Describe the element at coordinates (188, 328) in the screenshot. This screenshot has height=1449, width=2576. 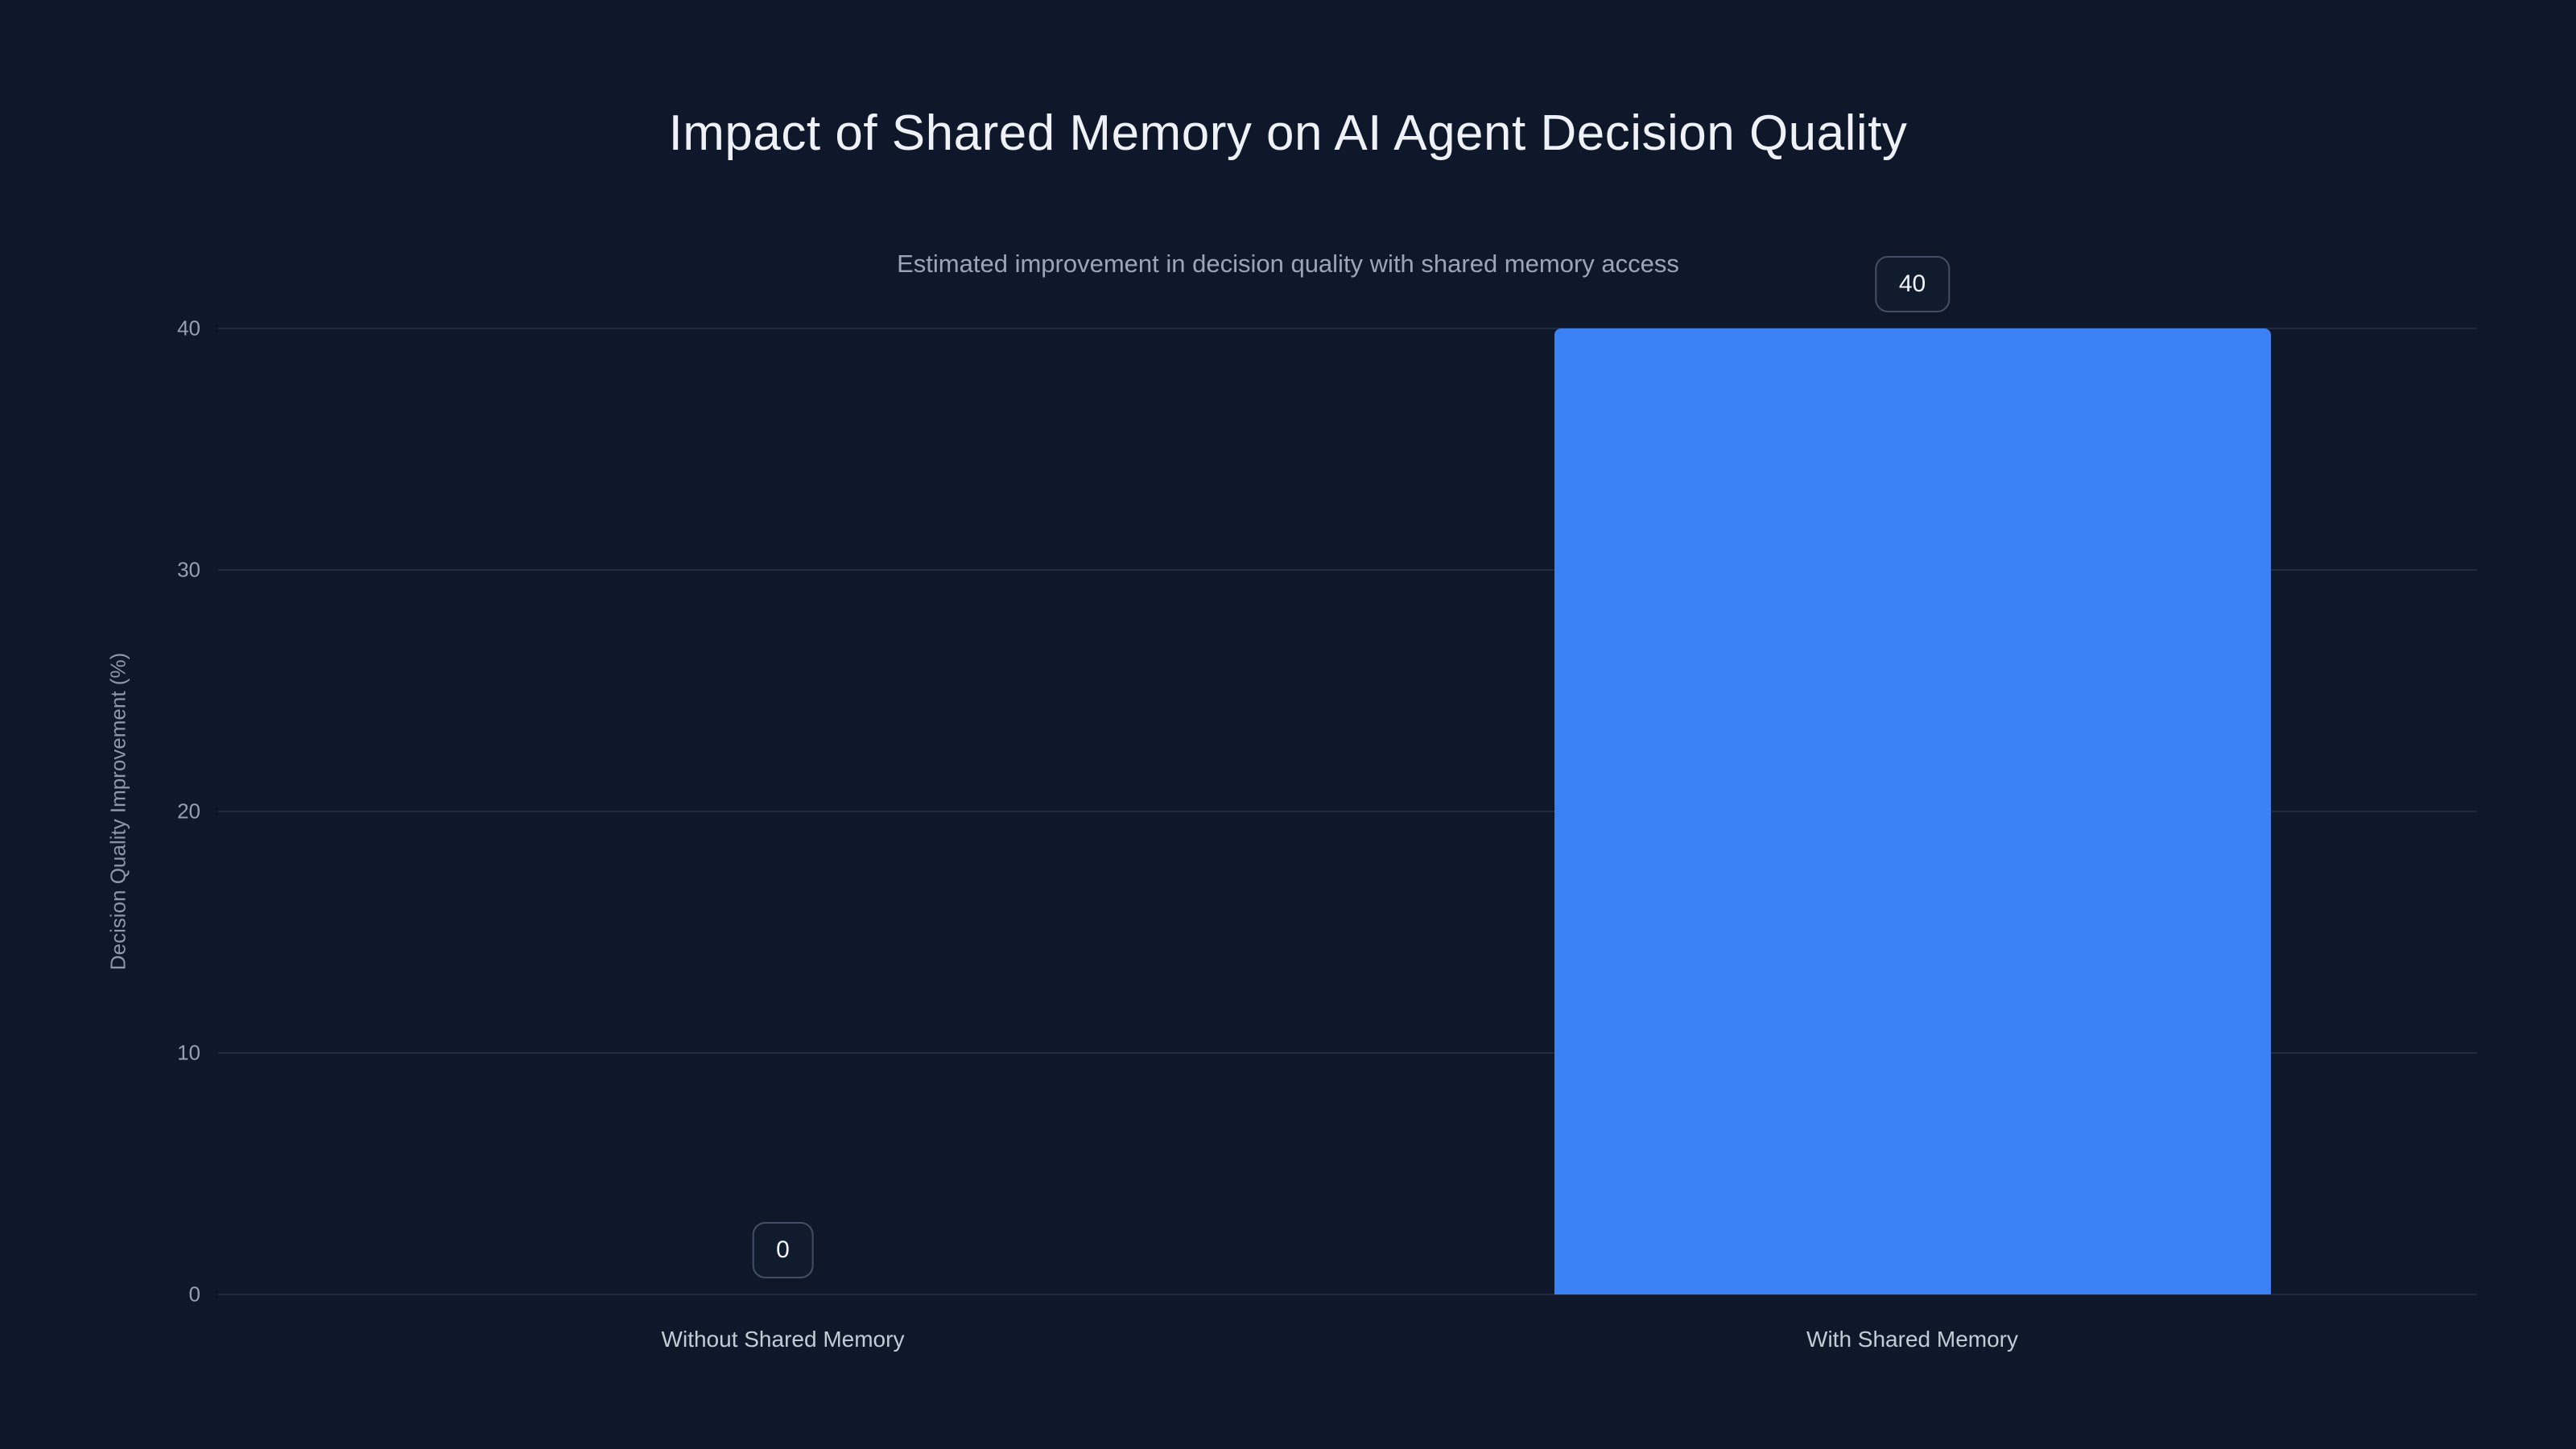
I see `y-tick-label-40: 40` at that location.